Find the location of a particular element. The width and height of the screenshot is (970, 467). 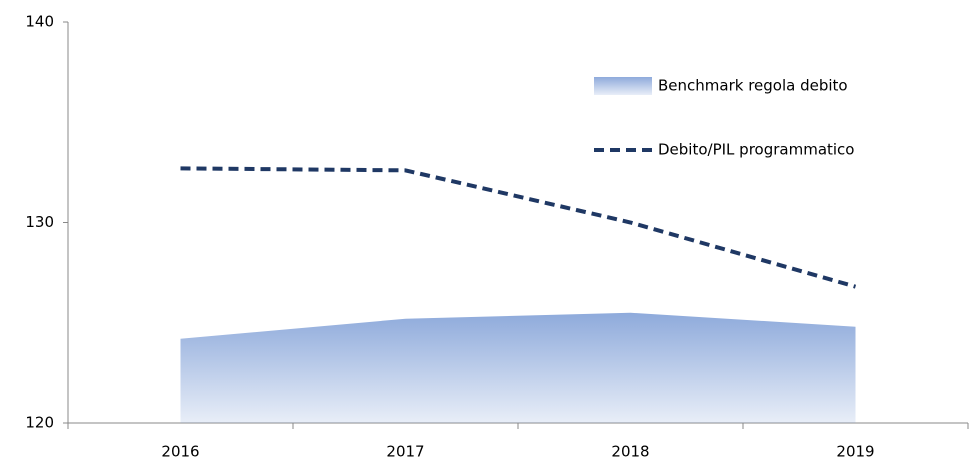

x-tick-label: 2018 is located at coordinates (630, 452).